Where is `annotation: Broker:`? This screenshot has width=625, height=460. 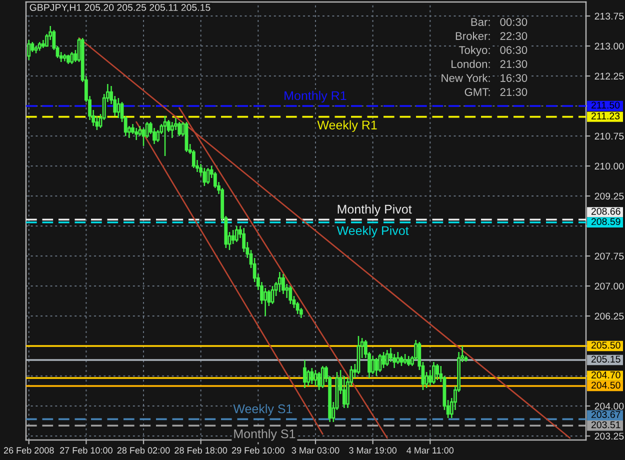 annotation: Broker: is located at coordinates (473, 36).